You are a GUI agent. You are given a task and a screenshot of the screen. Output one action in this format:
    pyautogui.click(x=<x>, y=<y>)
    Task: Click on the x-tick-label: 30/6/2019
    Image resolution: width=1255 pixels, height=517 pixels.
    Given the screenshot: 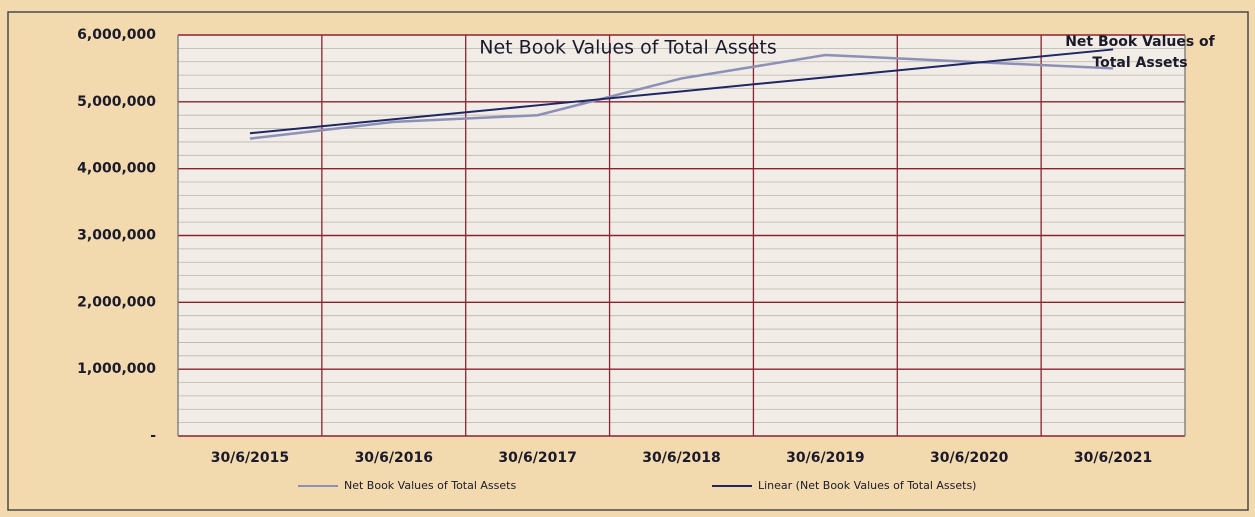 What is the action you would take?
    pyautogui.click(x=825, y=458)
    